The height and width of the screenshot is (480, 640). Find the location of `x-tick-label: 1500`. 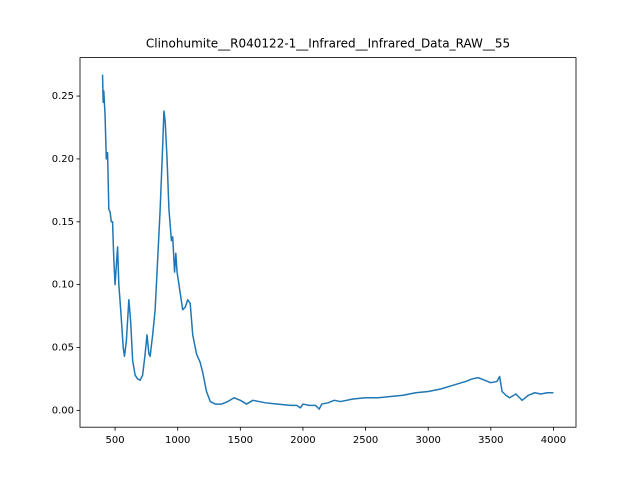

x-tick-label: 1500 is located at coordinates (240, 440).